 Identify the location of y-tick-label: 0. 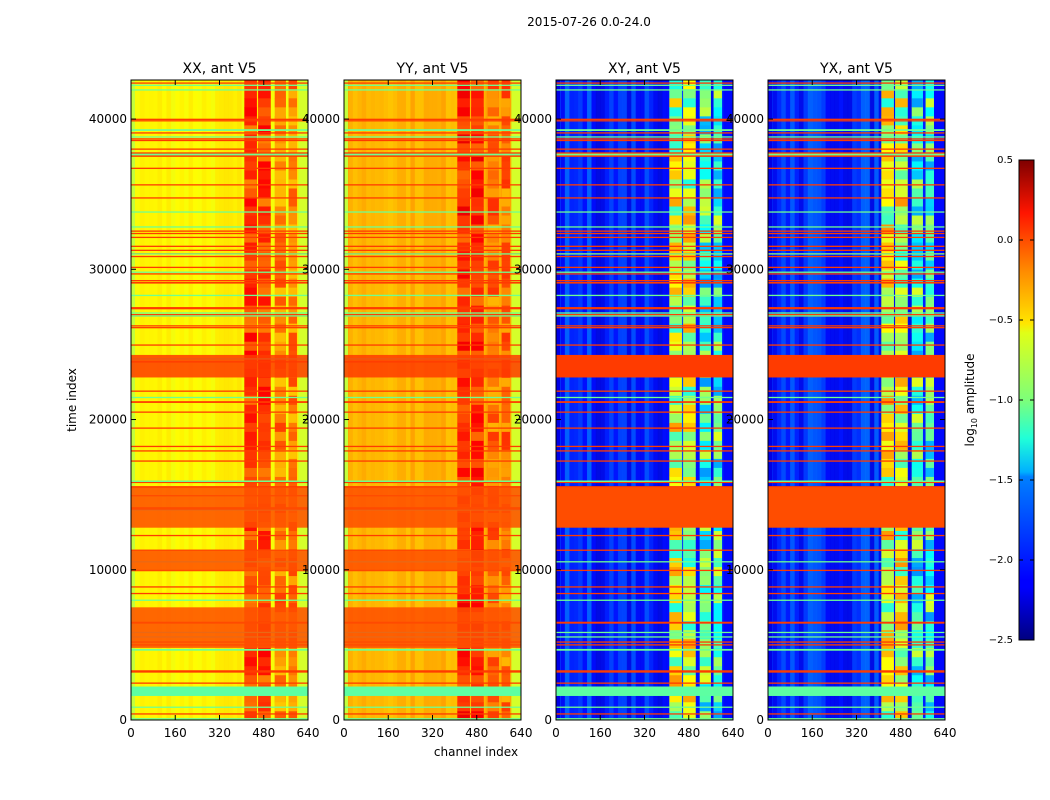
(760, 720).